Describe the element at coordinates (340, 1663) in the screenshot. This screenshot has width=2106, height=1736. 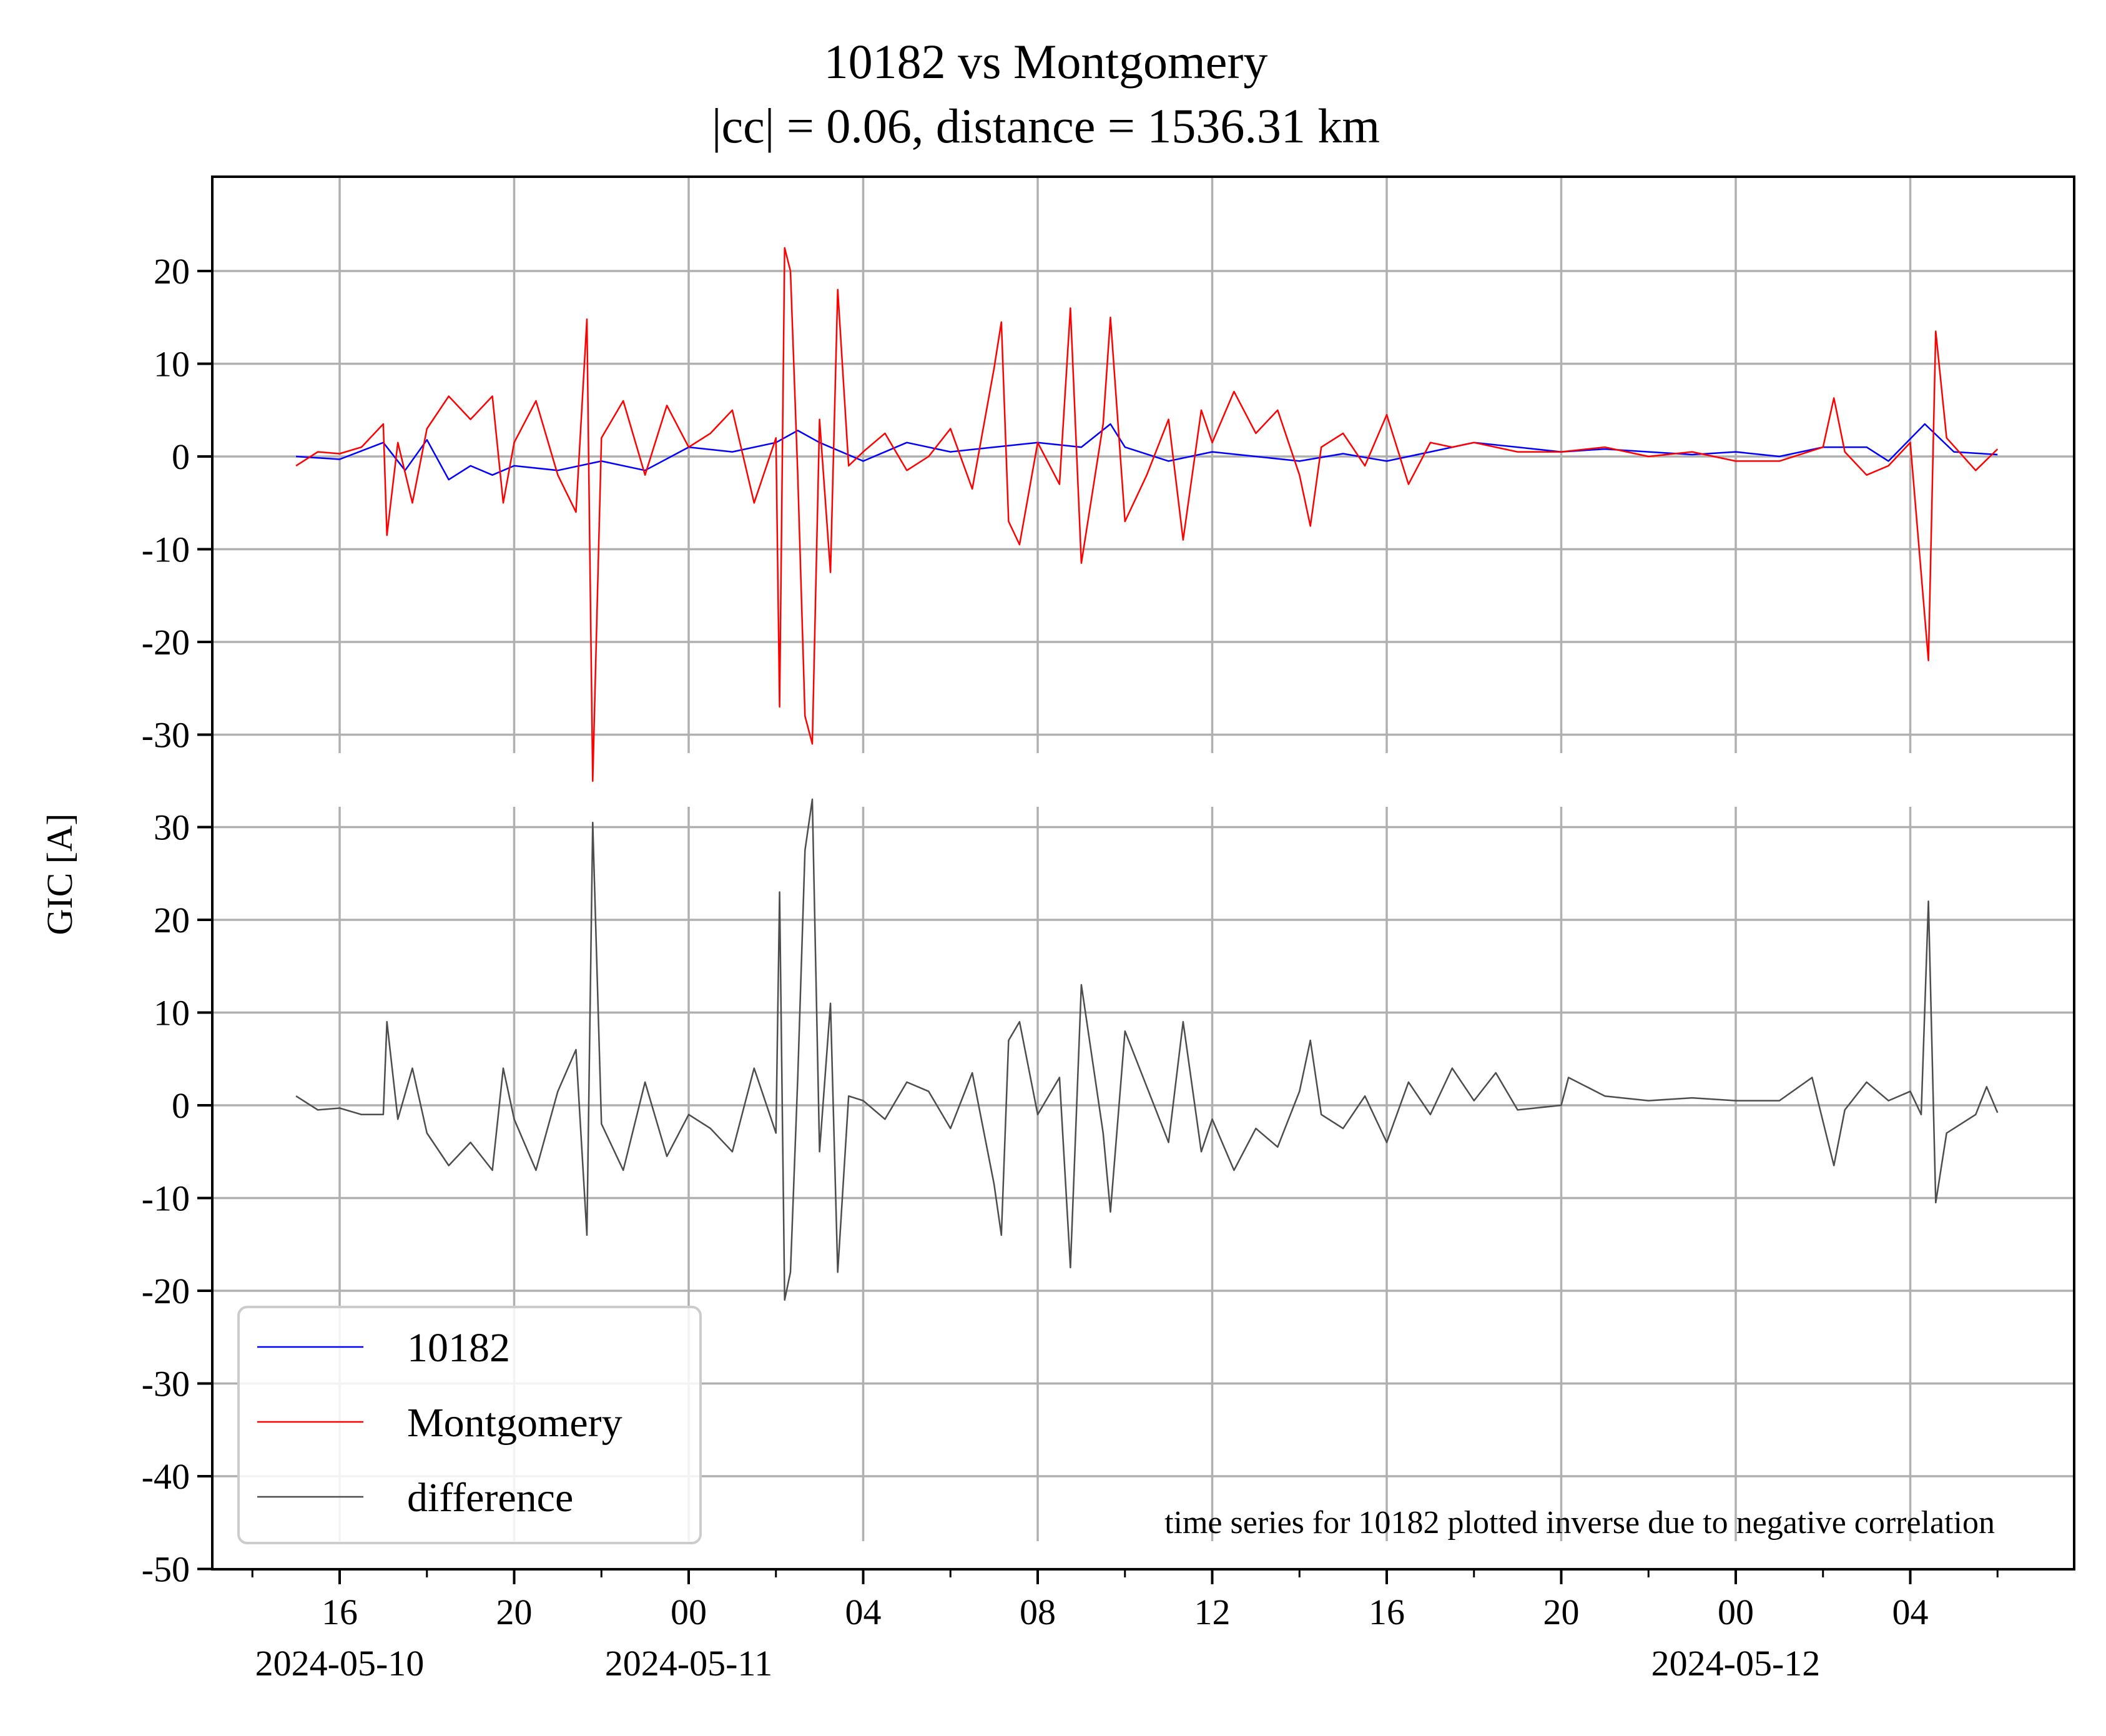
I see `x-date-label-0: 2024-05-10` at that location.